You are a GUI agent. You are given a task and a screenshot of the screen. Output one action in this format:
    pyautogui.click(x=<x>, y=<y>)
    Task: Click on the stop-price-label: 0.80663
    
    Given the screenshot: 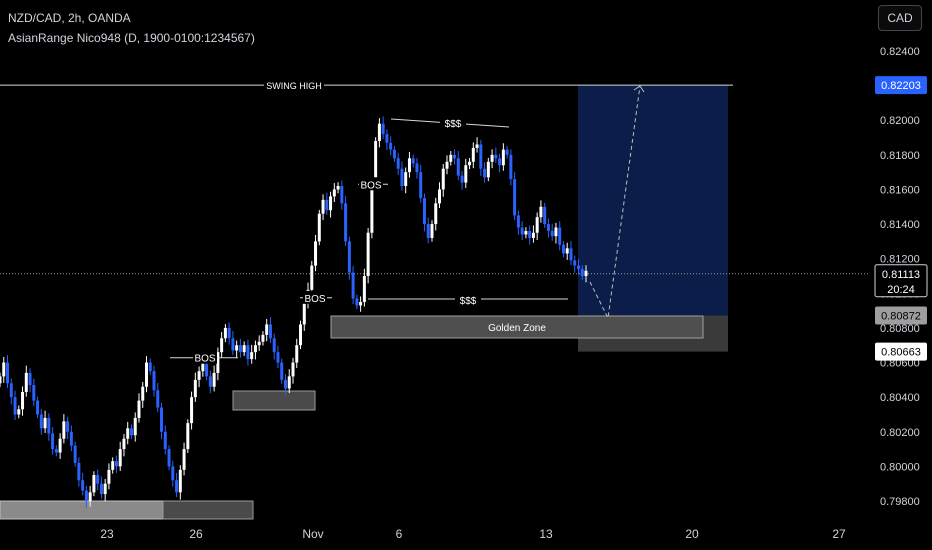 What is the action you would take?
    pyautogui.click(x=901, y=353)
    